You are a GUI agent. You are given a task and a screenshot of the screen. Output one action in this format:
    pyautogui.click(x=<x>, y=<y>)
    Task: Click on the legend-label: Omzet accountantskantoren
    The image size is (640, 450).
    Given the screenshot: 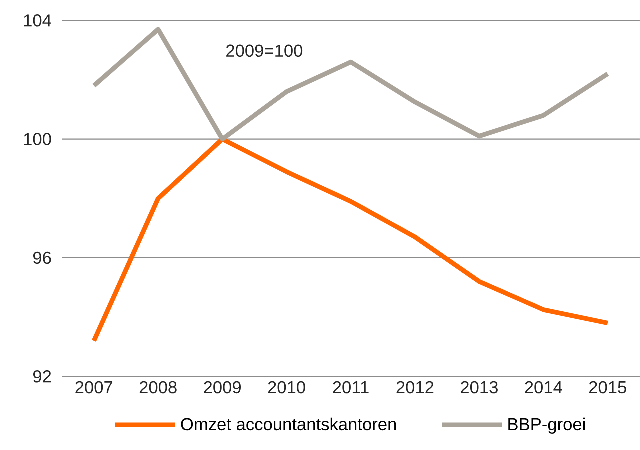 What is the action you would take?
    pyautogui.click(x=288, y=424)
    